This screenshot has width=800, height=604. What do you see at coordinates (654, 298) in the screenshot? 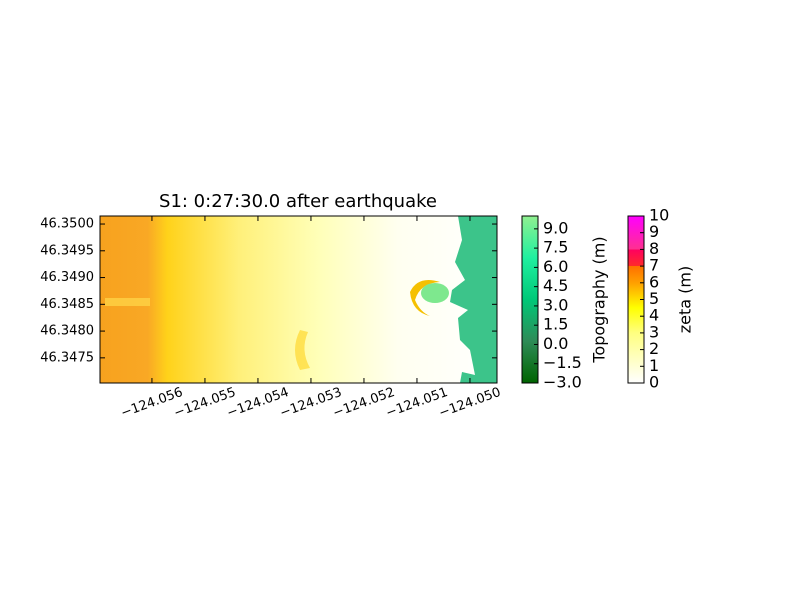
I see `colorbar-tick-label: 5` at bounding box center [654, 298].